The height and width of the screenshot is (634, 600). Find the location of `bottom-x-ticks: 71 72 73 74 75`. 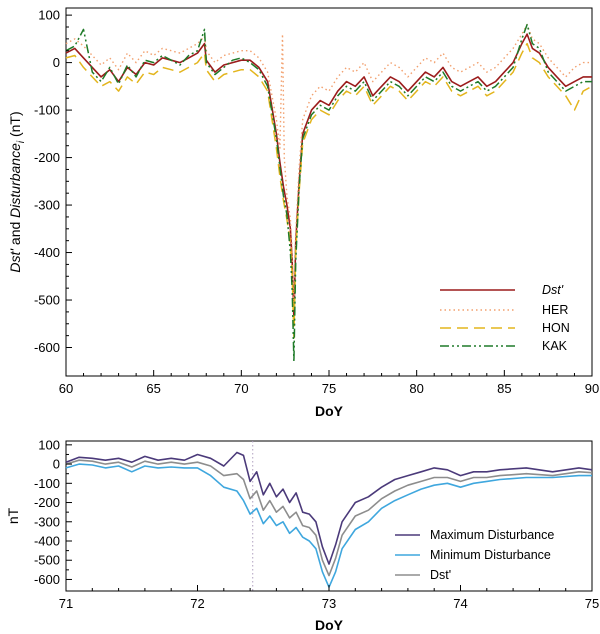

bottom-x-ticks: 71 72 73 74 75 is located at coordinates (329, 598).